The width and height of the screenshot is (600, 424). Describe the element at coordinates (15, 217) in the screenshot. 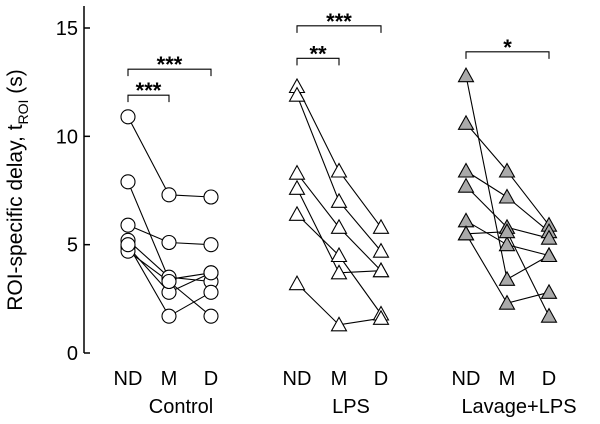

I see `y-axis-label-main: ROI-specific delay, t` at that location.